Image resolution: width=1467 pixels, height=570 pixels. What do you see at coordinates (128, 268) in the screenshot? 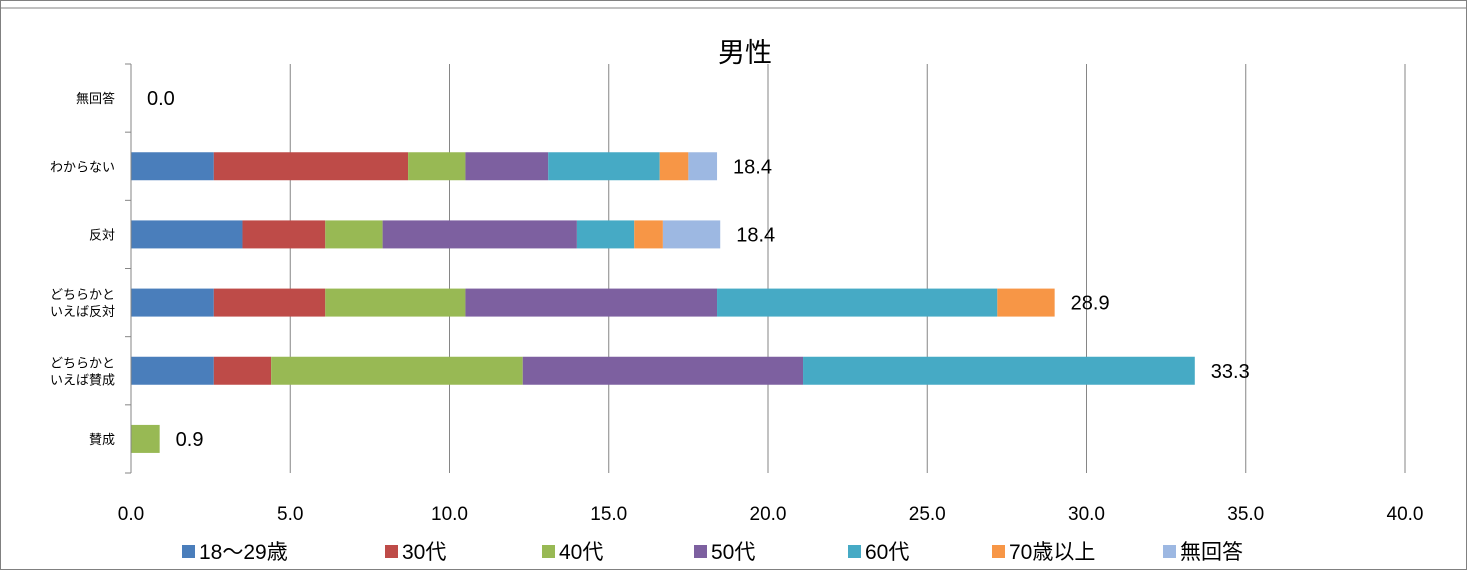
I see `axes` at bounding box center [128, 268].